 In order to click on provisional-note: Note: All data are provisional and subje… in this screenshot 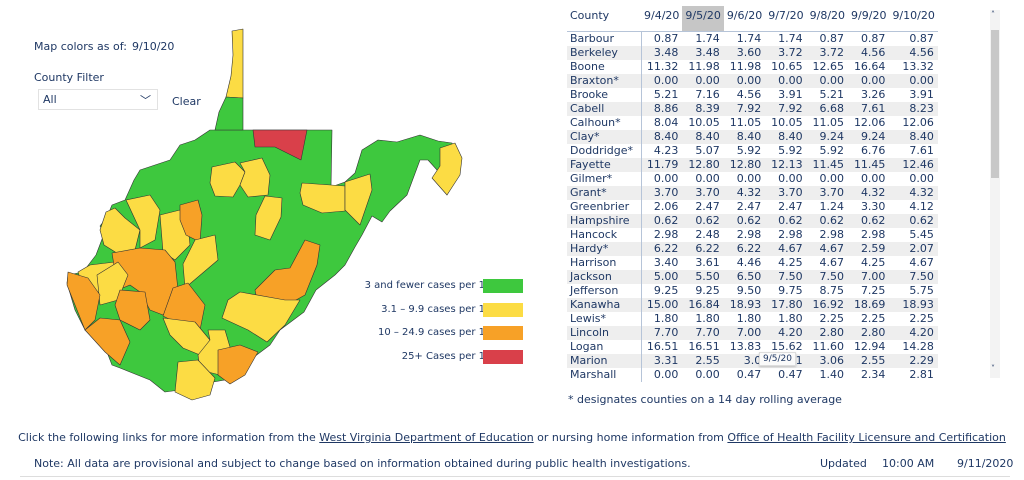, I will do `click(362, 463)`.